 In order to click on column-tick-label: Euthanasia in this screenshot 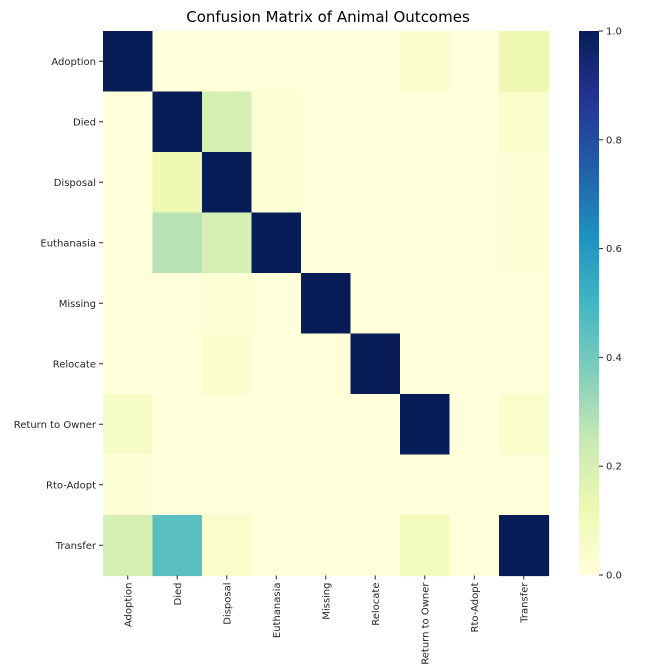, I will do `click(277, 611)`.